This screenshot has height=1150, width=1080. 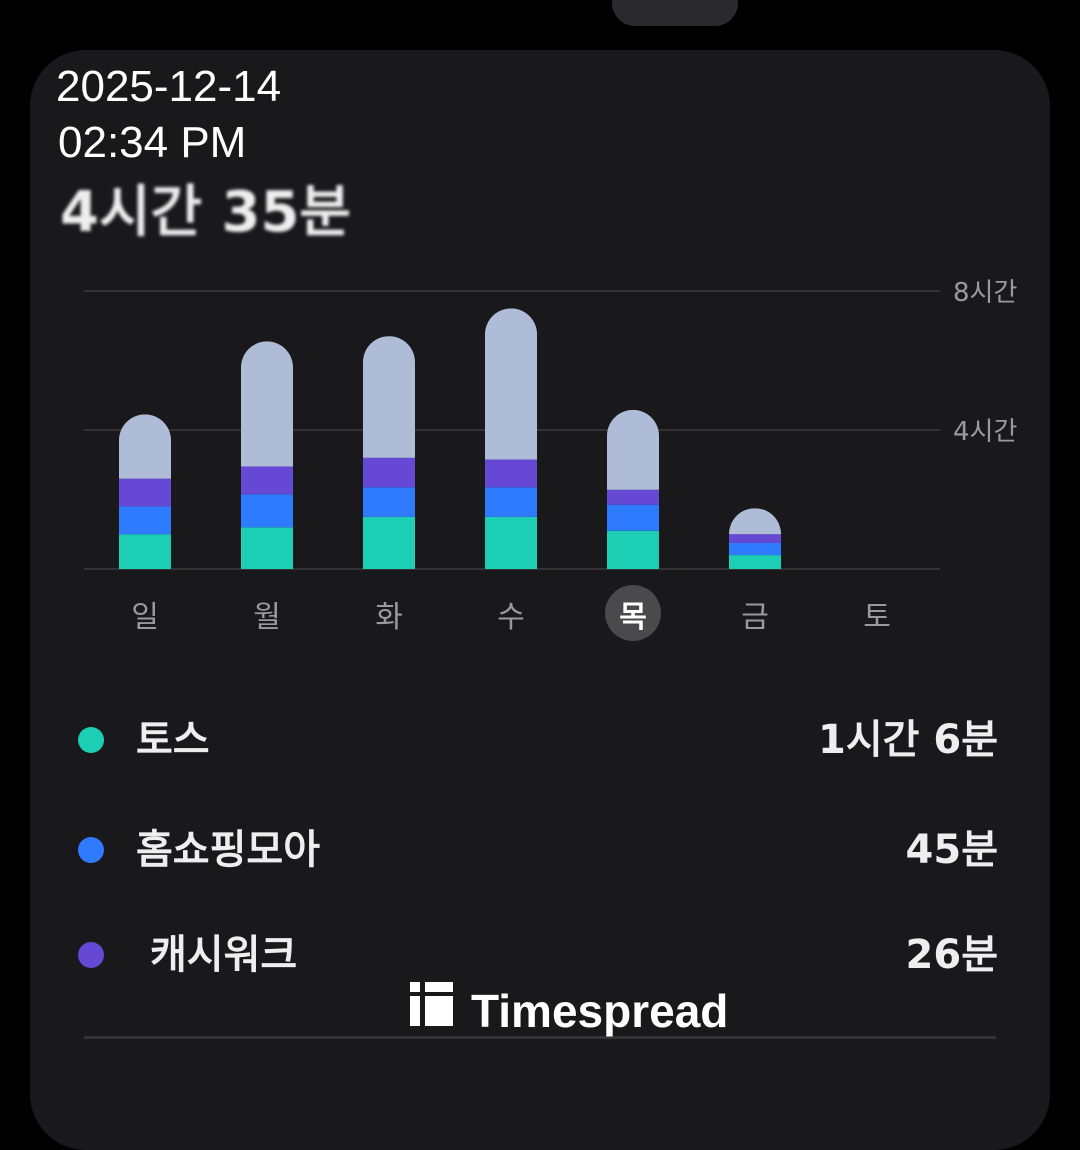 What do you see at coordinates (755, 617) in the screenshot?
I see `x-tick-label: 금` at bounding box center [755, 617].